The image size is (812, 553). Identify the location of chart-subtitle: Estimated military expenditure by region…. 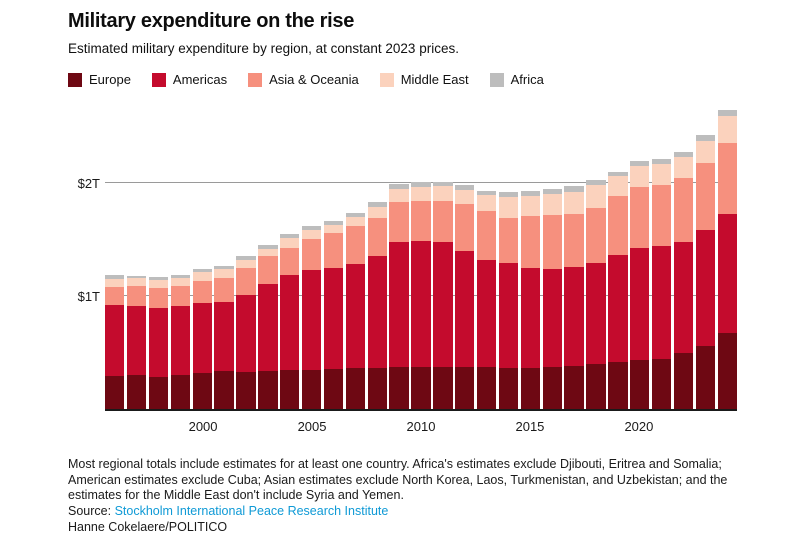
(263, 48).